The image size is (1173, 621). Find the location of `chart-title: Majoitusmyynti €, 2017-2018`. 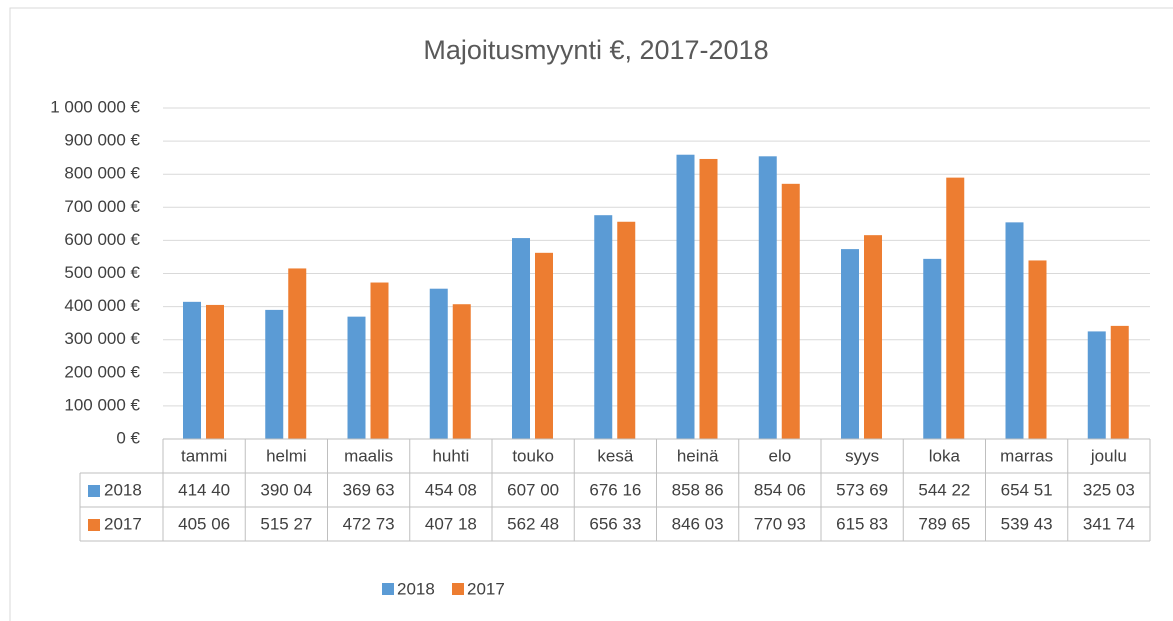

chart-title: Majoitusmyynti €, 2017-2018 is located at coordinates (595, 50).